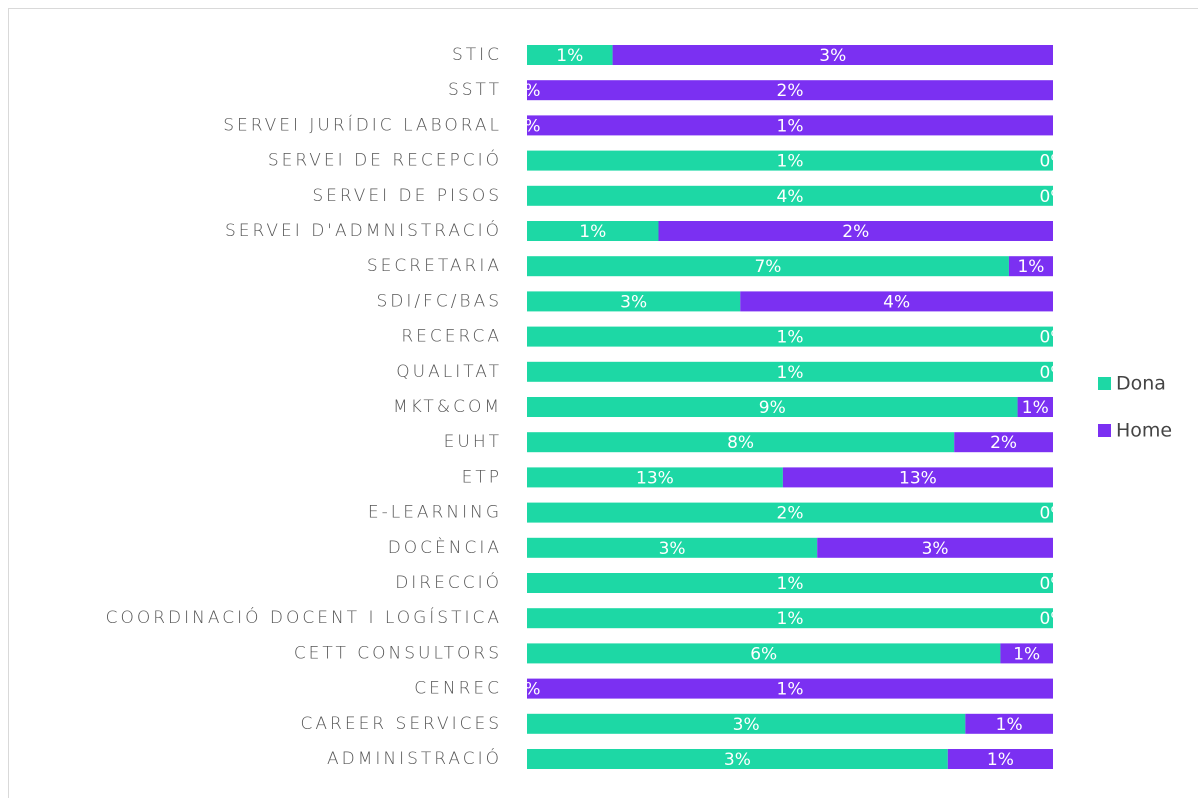 The image size is (1200, 798). I want to click on category-label: CAREER SERVICES, so click(401, 724).